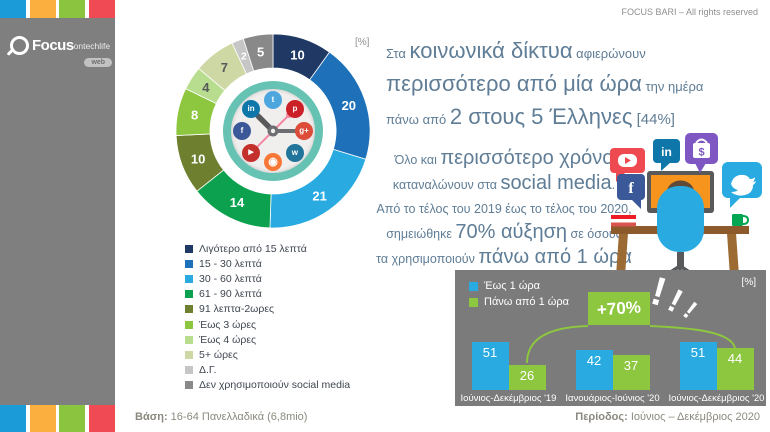  Describe the element at coordinates (53, 45) in the screenshot. I see `logo-text-focus: Focus` at that location.